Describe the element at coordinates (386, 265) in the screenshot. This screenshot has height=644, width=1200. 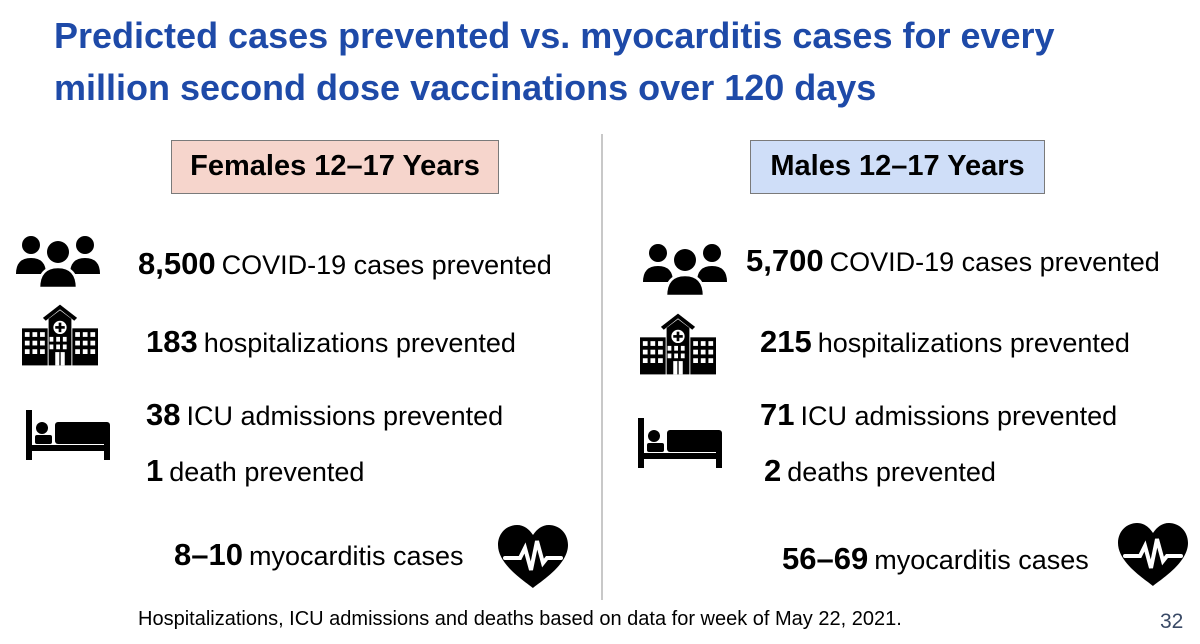
I see `females-cases-label: COVID-19 cases prevented` at that location.